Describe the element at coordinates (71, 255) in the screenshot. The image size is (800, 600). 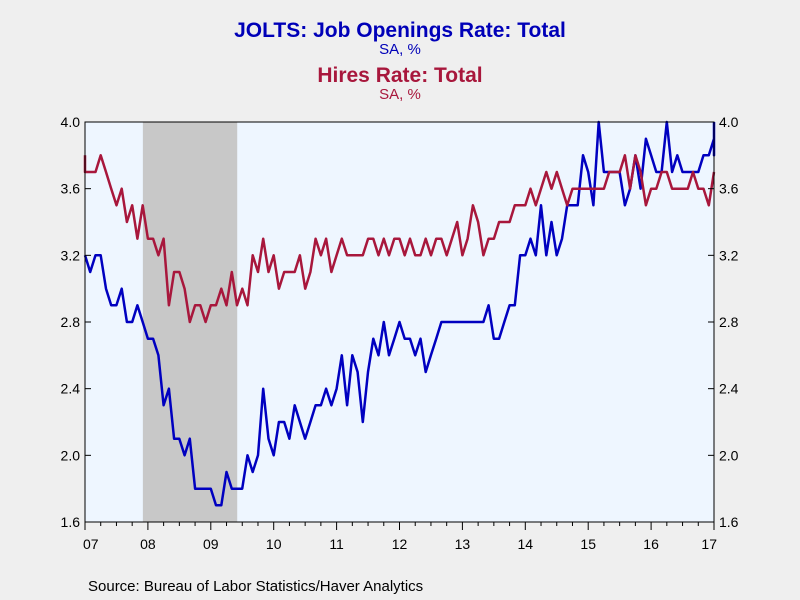
I see `y-tick-label-left: 3.2` at that location.